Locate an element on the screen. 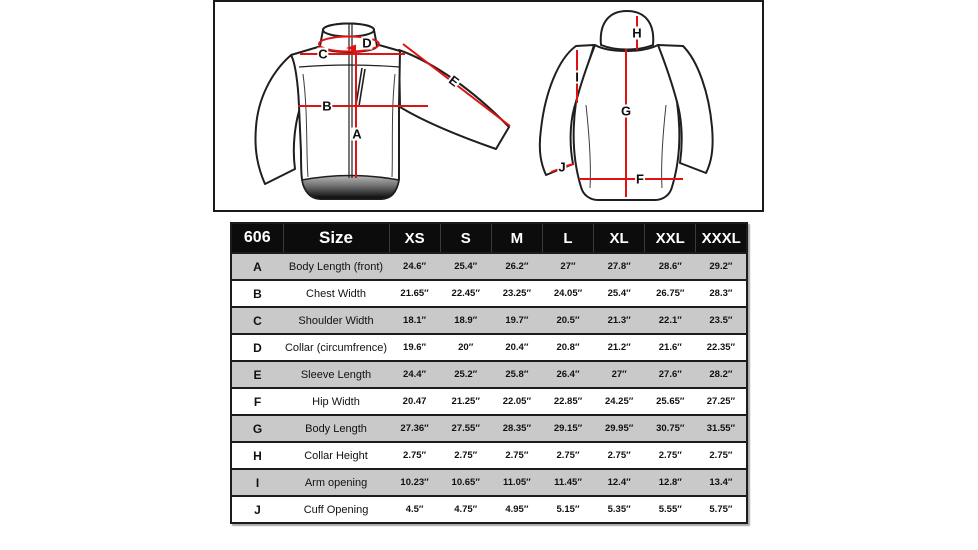 The image size is (978, 550). measurement-letter: H is located at coordinates (257, 455).